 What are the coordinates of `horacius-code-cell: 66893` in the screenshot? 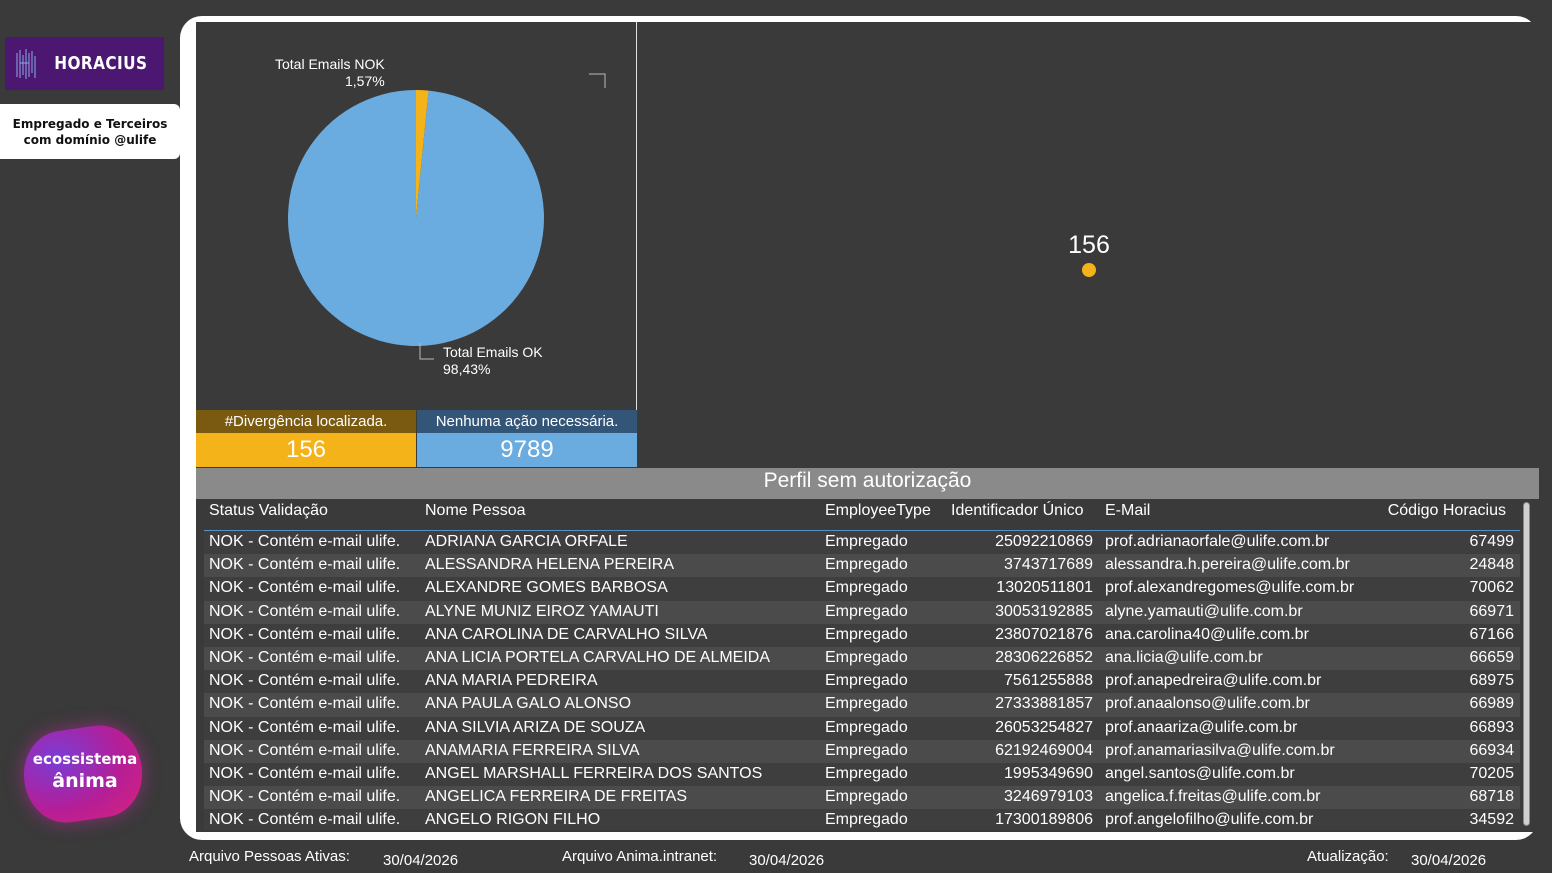 It's located at (1492, 727).